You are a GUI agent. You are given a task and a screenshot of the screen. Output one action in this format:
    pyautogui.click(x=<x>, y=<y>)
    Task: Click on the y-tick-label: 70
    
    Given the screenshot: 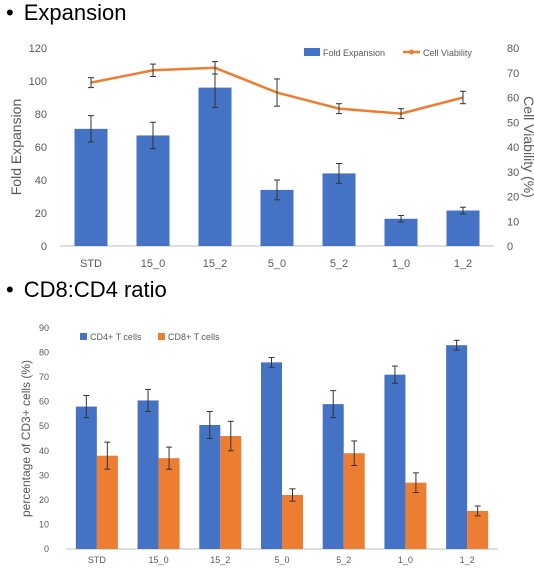 What is the action you would take?
    pyautogui.click(x=44, y=377)
    